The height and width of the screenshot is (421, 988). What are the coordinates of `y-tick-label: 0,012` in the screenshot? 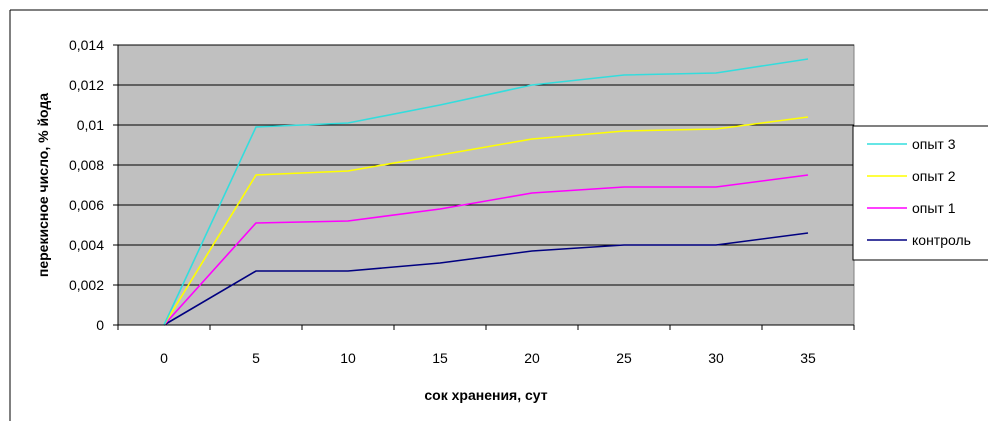 It's located at (86, 85).